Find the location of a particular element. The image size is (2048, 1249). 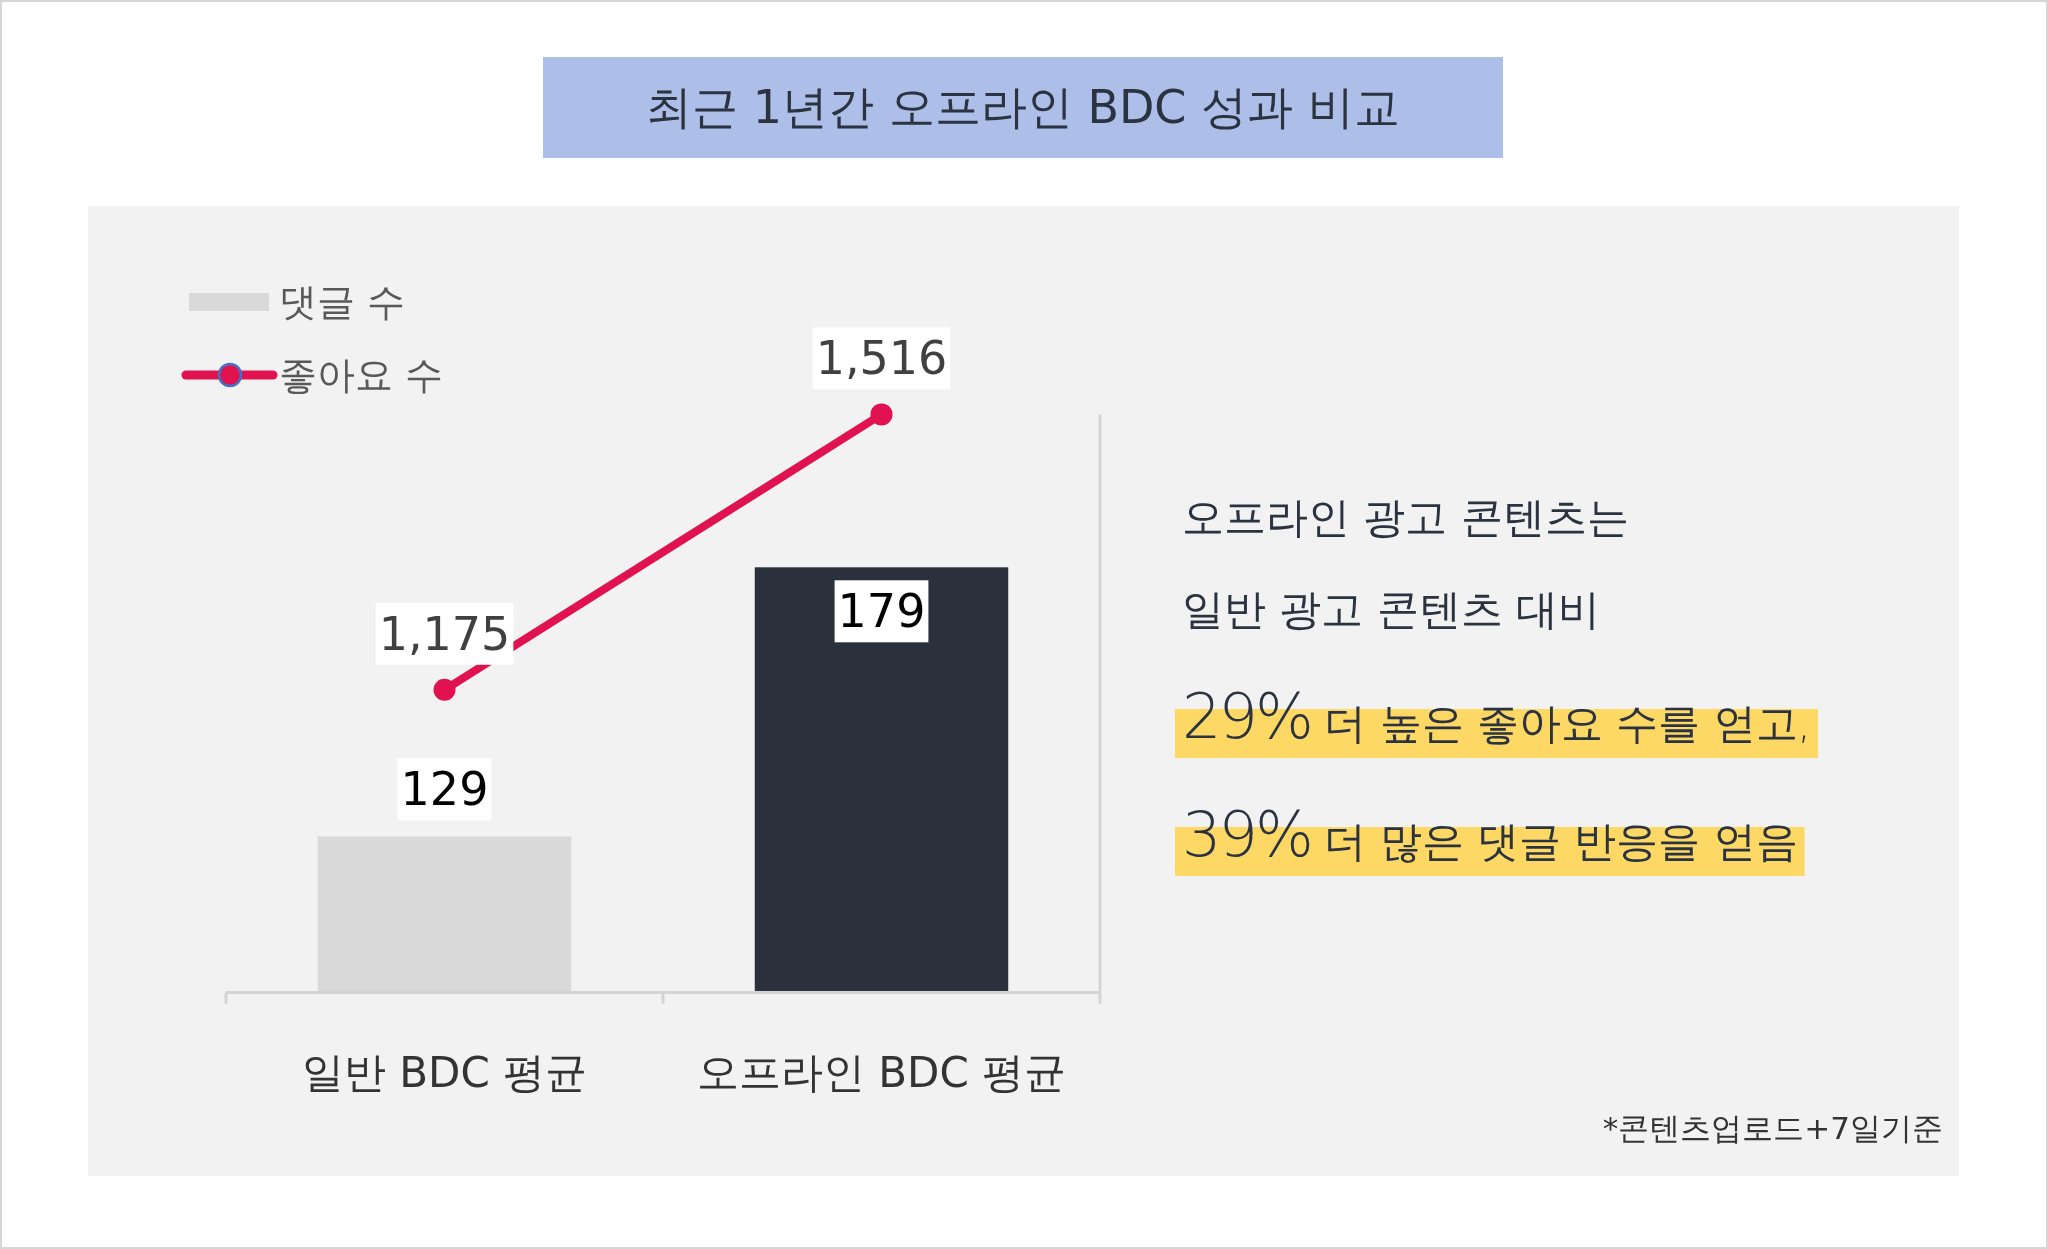

legend-label: 댓글 수 is located at coordinates (342, 302).